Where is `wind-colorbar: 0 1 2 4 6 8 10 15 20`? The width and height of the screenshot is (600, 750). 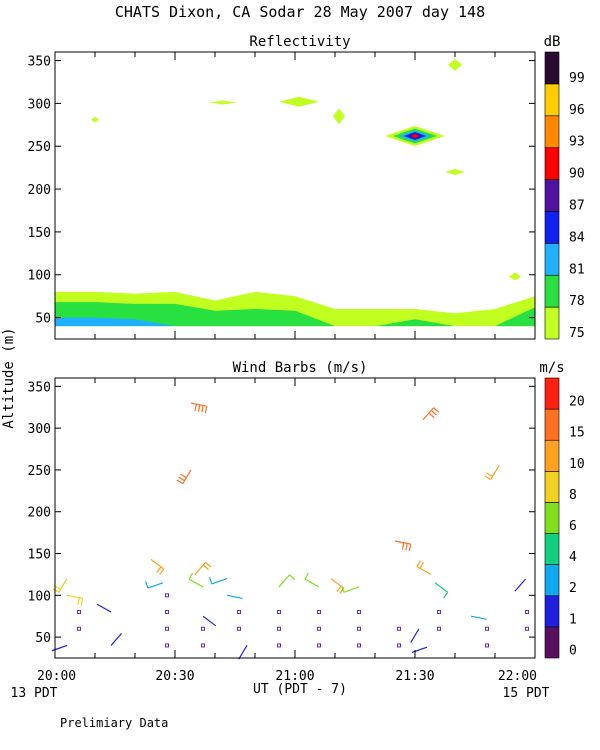 wind-colorbar: 0 1 2 4 6 8 10 15 20 is located at coordinates (564, 518).